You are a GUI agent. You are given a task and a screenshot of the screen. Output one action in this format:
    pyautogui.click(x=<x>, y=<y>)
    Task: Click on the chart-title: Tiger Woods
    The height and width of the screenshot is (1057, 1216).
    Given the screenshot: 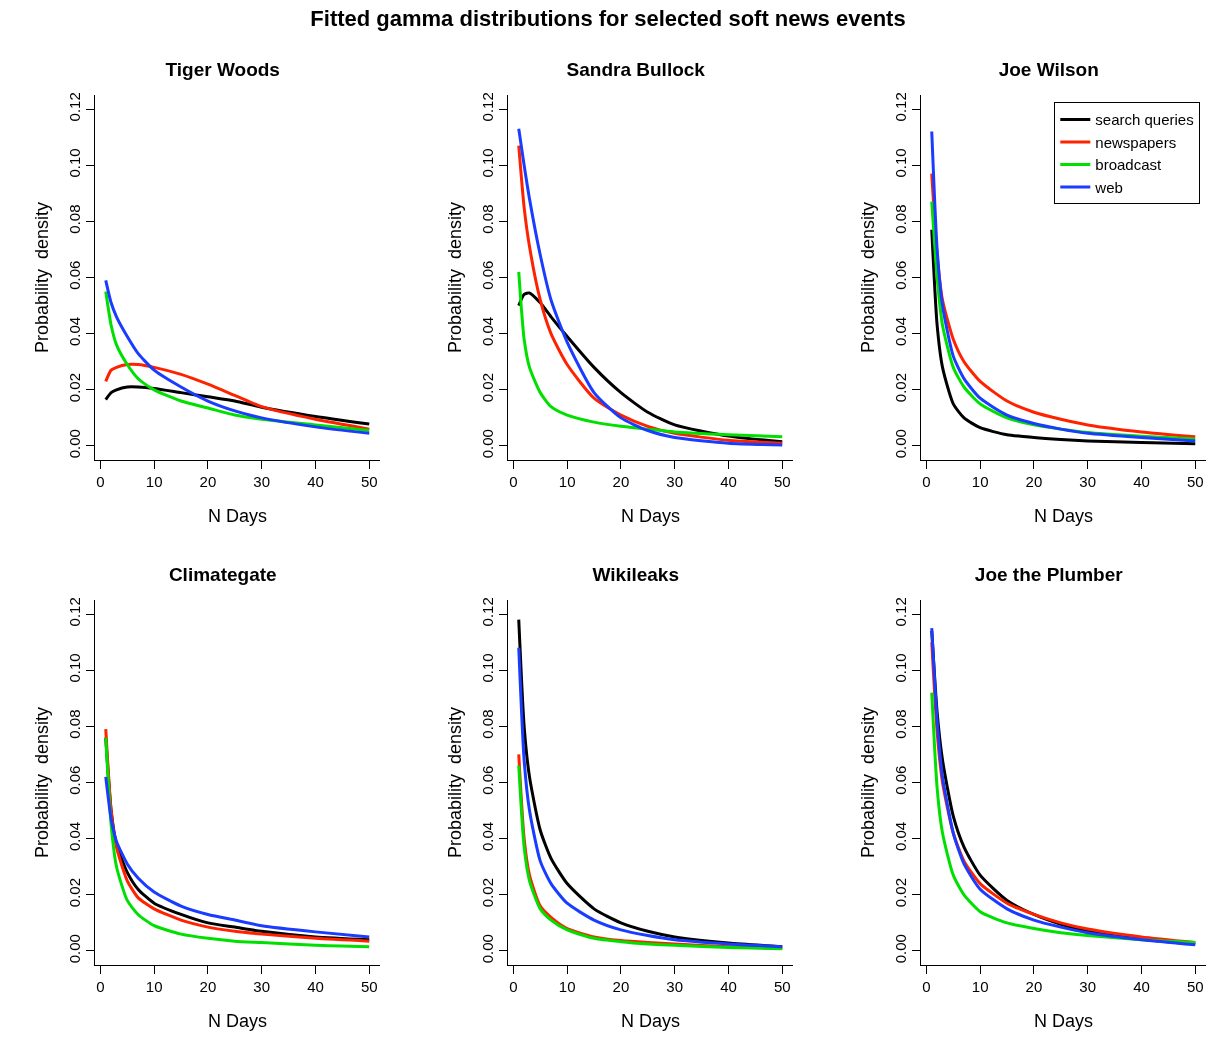 What is the action you would take?
    pyautogui.click(x=222, y=69)
    